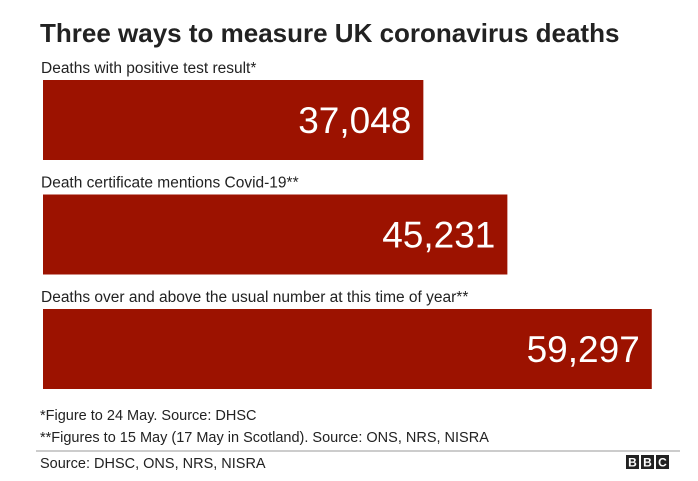 Image resolution: width=698 pixels, height=481 pixels. What do you see at coordinates (583, 349) in the screenshot?
I see `value-label: 59,297` at bounding box center [583, 349].